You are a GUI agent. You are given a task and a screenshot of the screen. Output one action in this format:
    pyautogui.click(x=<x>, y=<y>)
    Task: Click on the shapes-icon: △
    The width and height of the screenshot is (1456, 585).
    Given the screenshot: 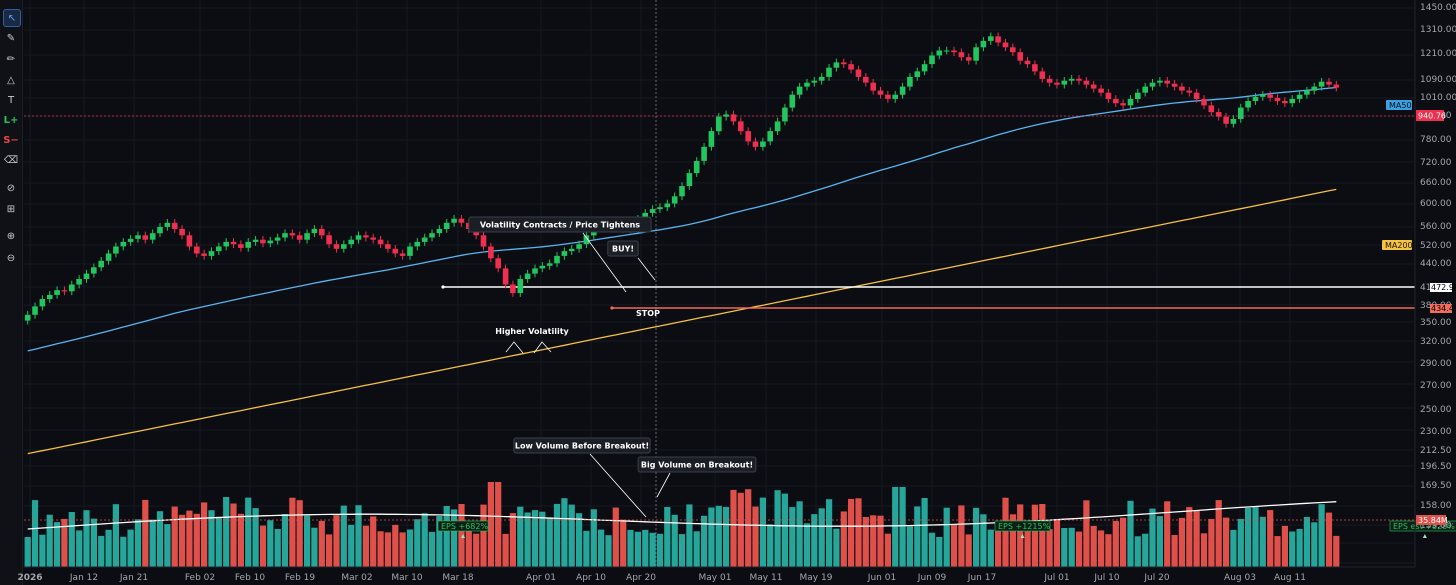 What is the action you would take?
    pyautogui.click(x=11, y=80)
    